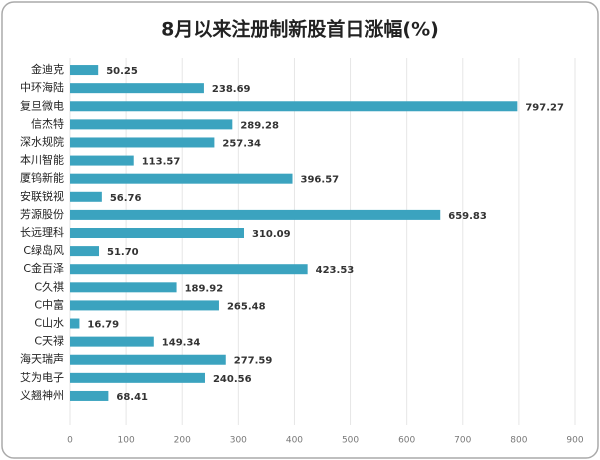  What do you see at coordinates (47, 69) in the screenshot?
I see `y-tick-label: 金迪克` at bounding box center [47, 69].